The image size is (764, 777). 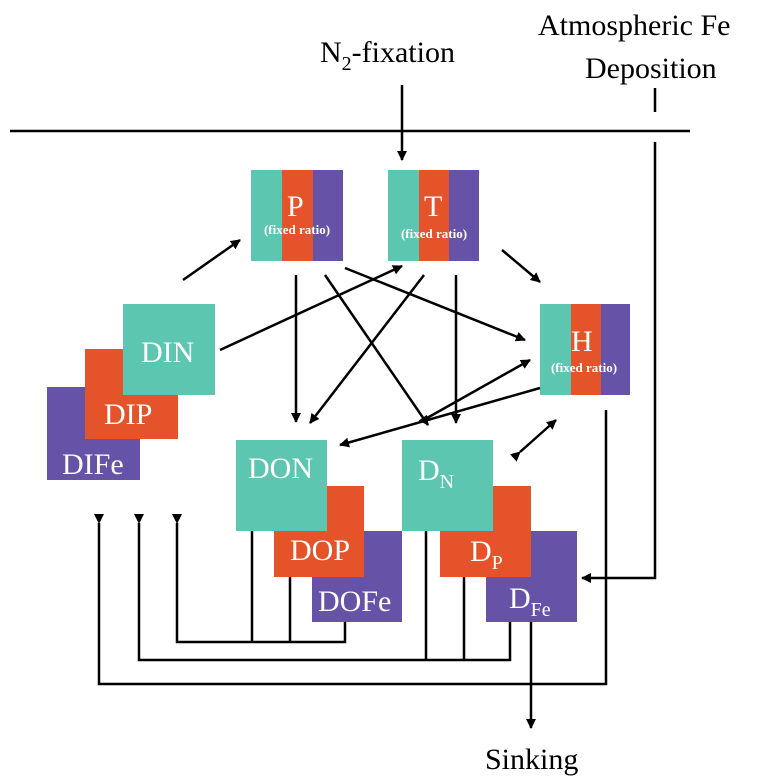 I want to click on arrow-h-to-don, so click(x=440, y=417).